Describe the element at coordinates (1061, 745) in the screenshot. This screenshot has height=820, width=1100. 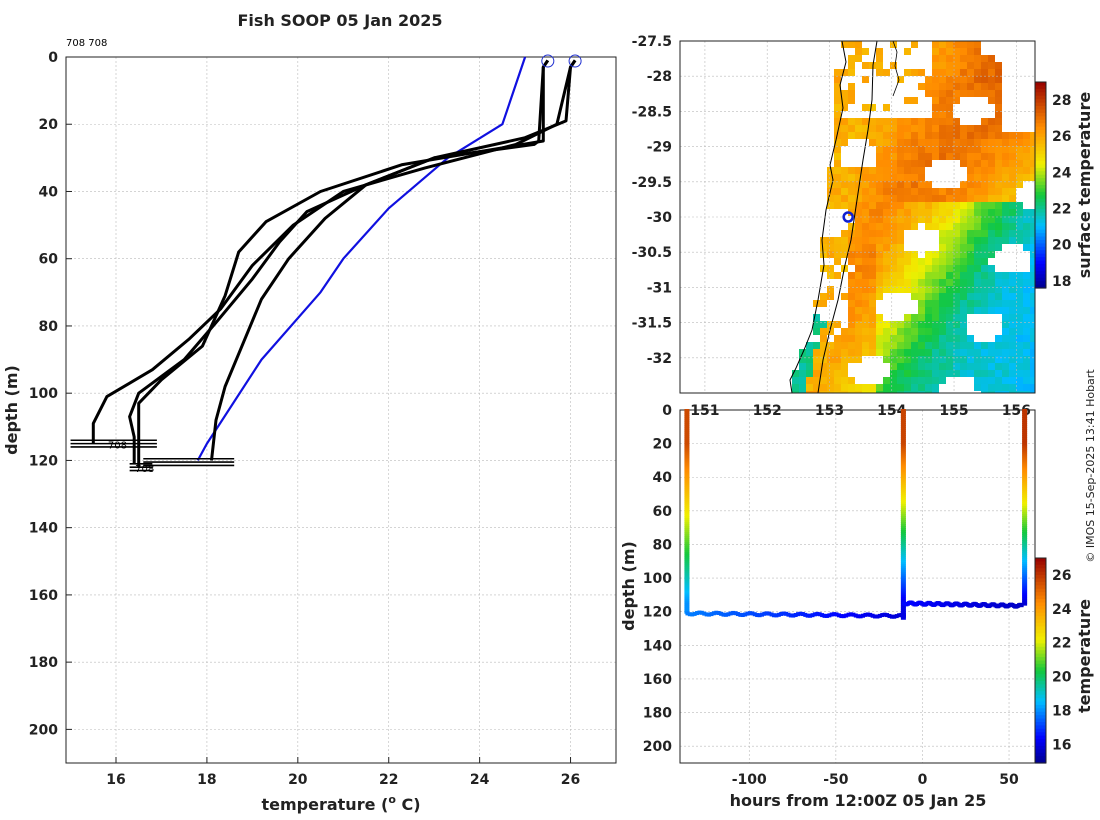
I see `timeseries-colorbar-tick-16: 16` at that location.